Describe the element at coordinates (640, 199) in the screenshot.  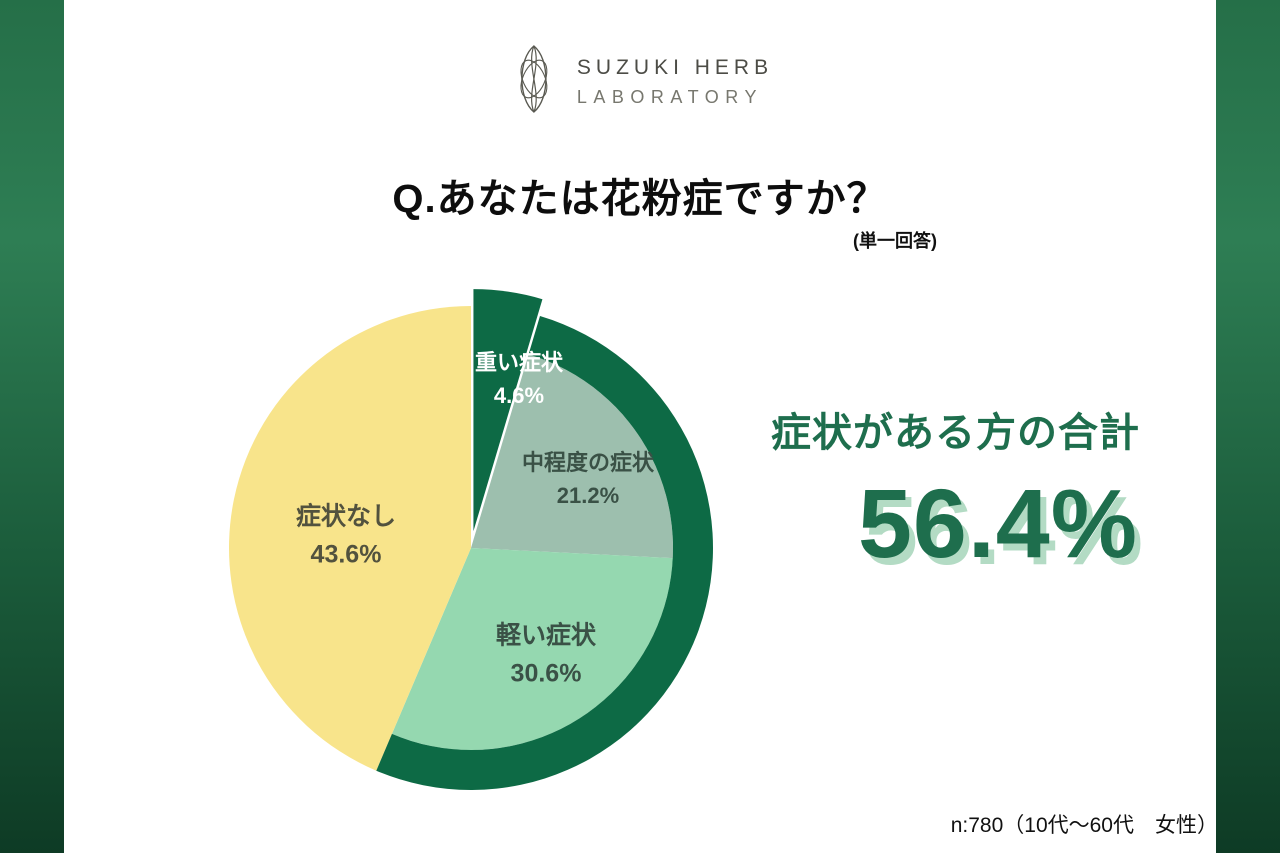
I see `question-title: Q.あなたは花粉症ですか？` at that location.